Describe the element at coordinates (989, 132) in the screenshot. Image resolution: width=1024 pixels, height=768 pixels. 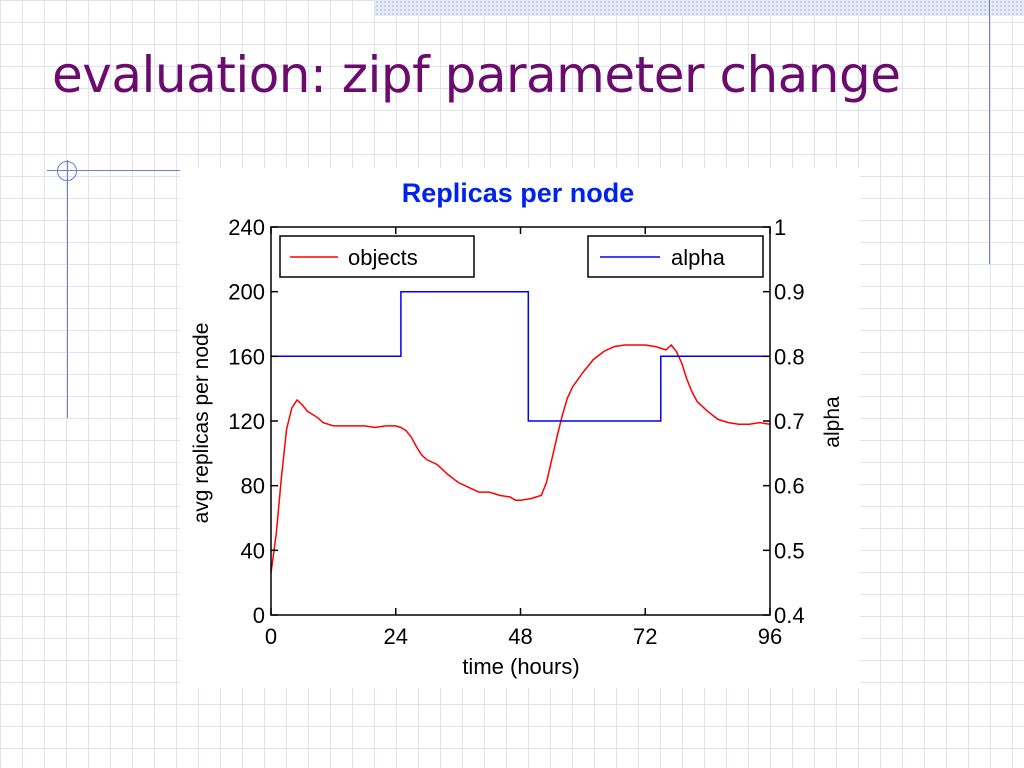
I see `decorative-vertical-rule-right` at that location.